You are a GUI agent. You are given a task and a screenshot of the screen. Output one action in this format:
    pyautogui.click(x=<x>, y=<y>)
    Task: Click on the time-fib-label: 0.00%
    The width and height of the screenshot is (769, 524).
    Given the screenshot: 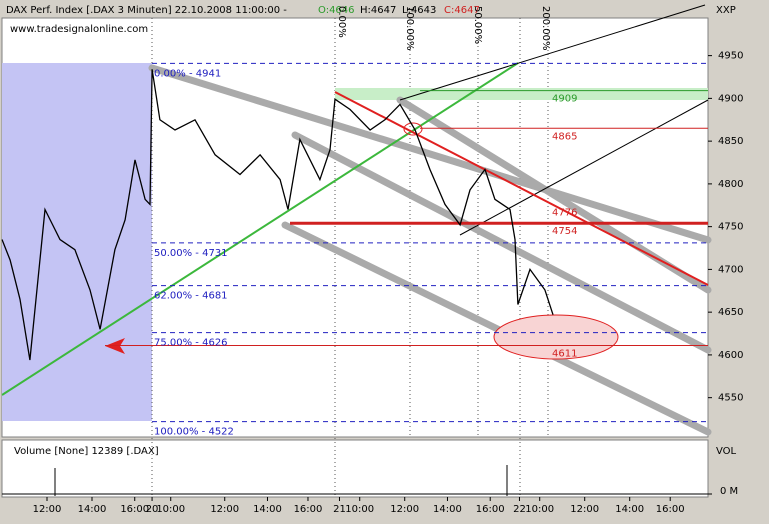 What is the action you would take?
    pyautogui.click(x=341, y=22)
    